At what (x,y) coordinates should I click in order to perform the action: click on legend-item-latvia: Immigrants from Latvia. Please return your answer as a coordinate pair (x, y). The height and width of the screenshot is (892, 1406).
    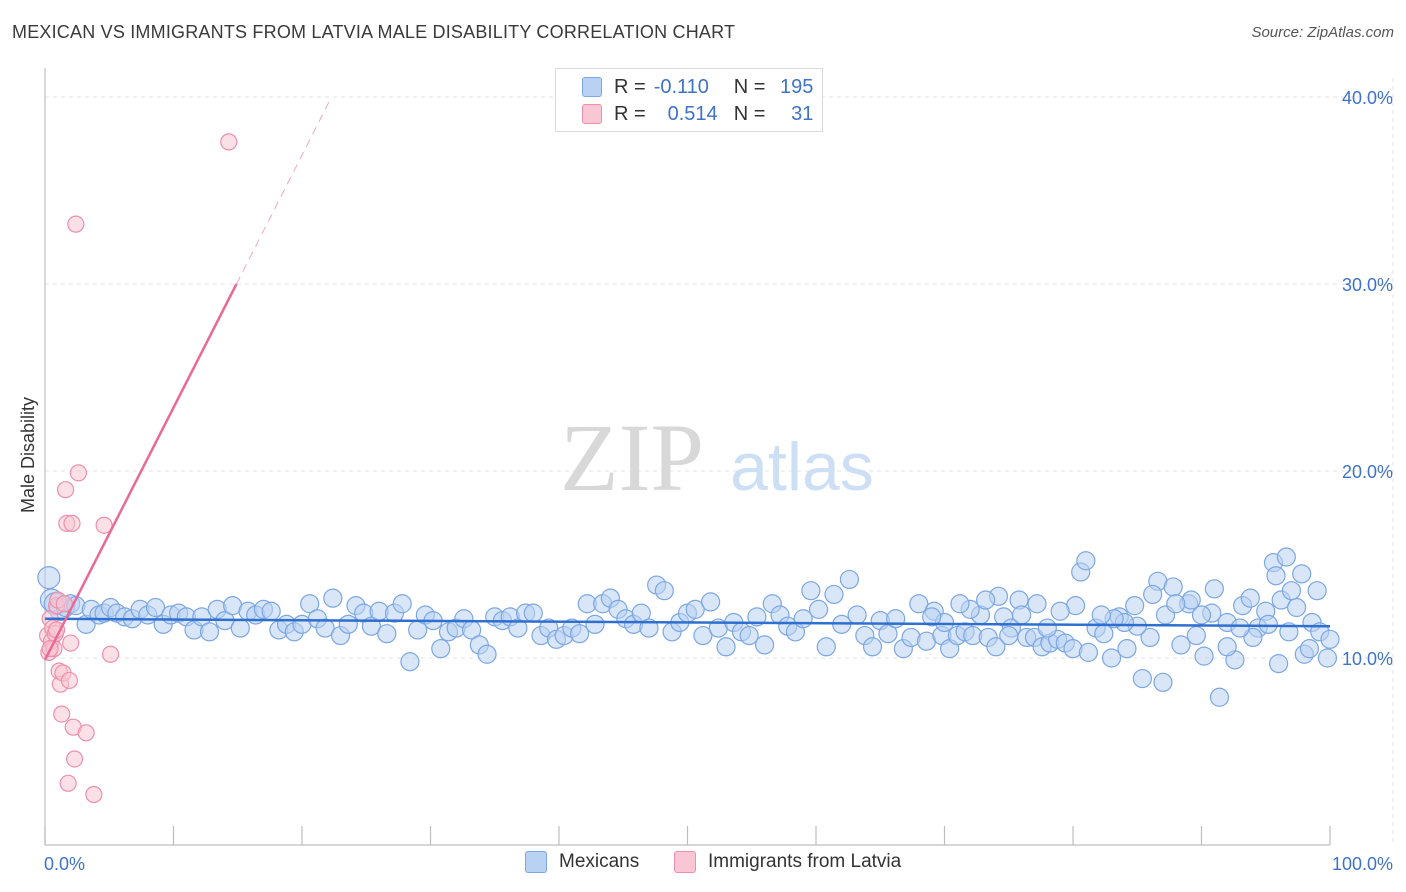
    Looking at the image, I should click on (787, 862).